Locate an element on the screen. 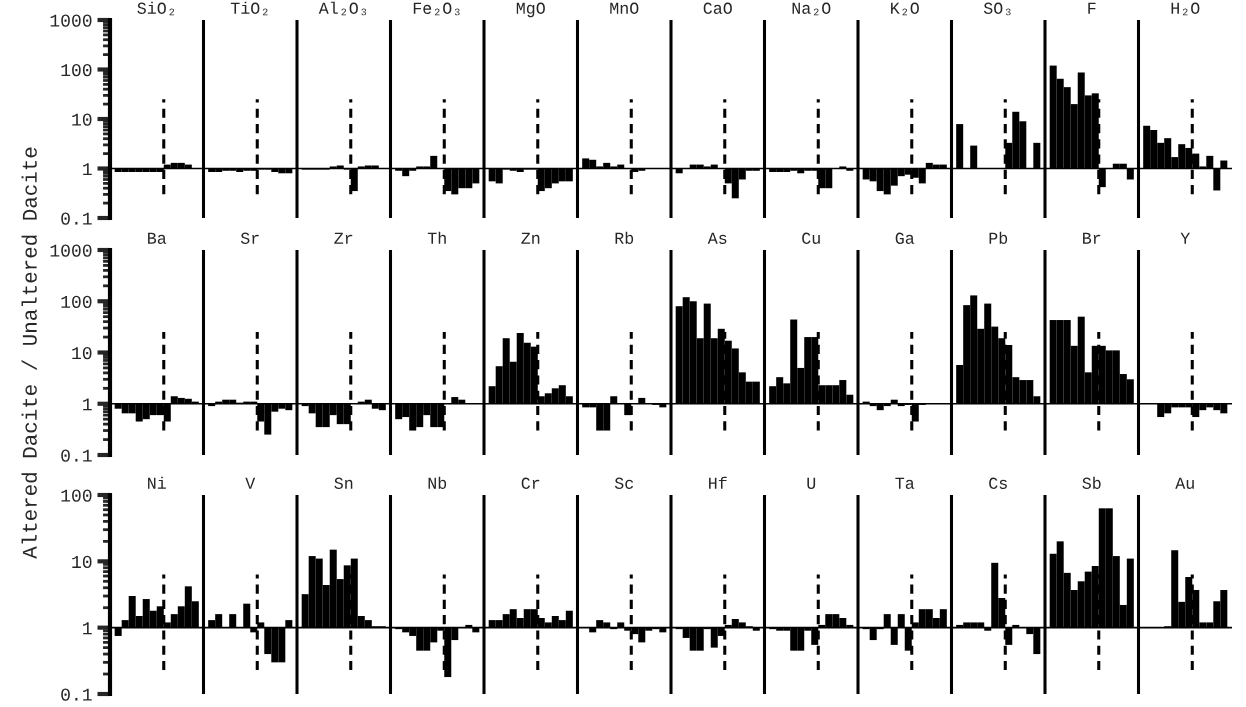 This screenshot has height=707, width=1246. x-tick-label: Hf is located at coordinates (718, 482).